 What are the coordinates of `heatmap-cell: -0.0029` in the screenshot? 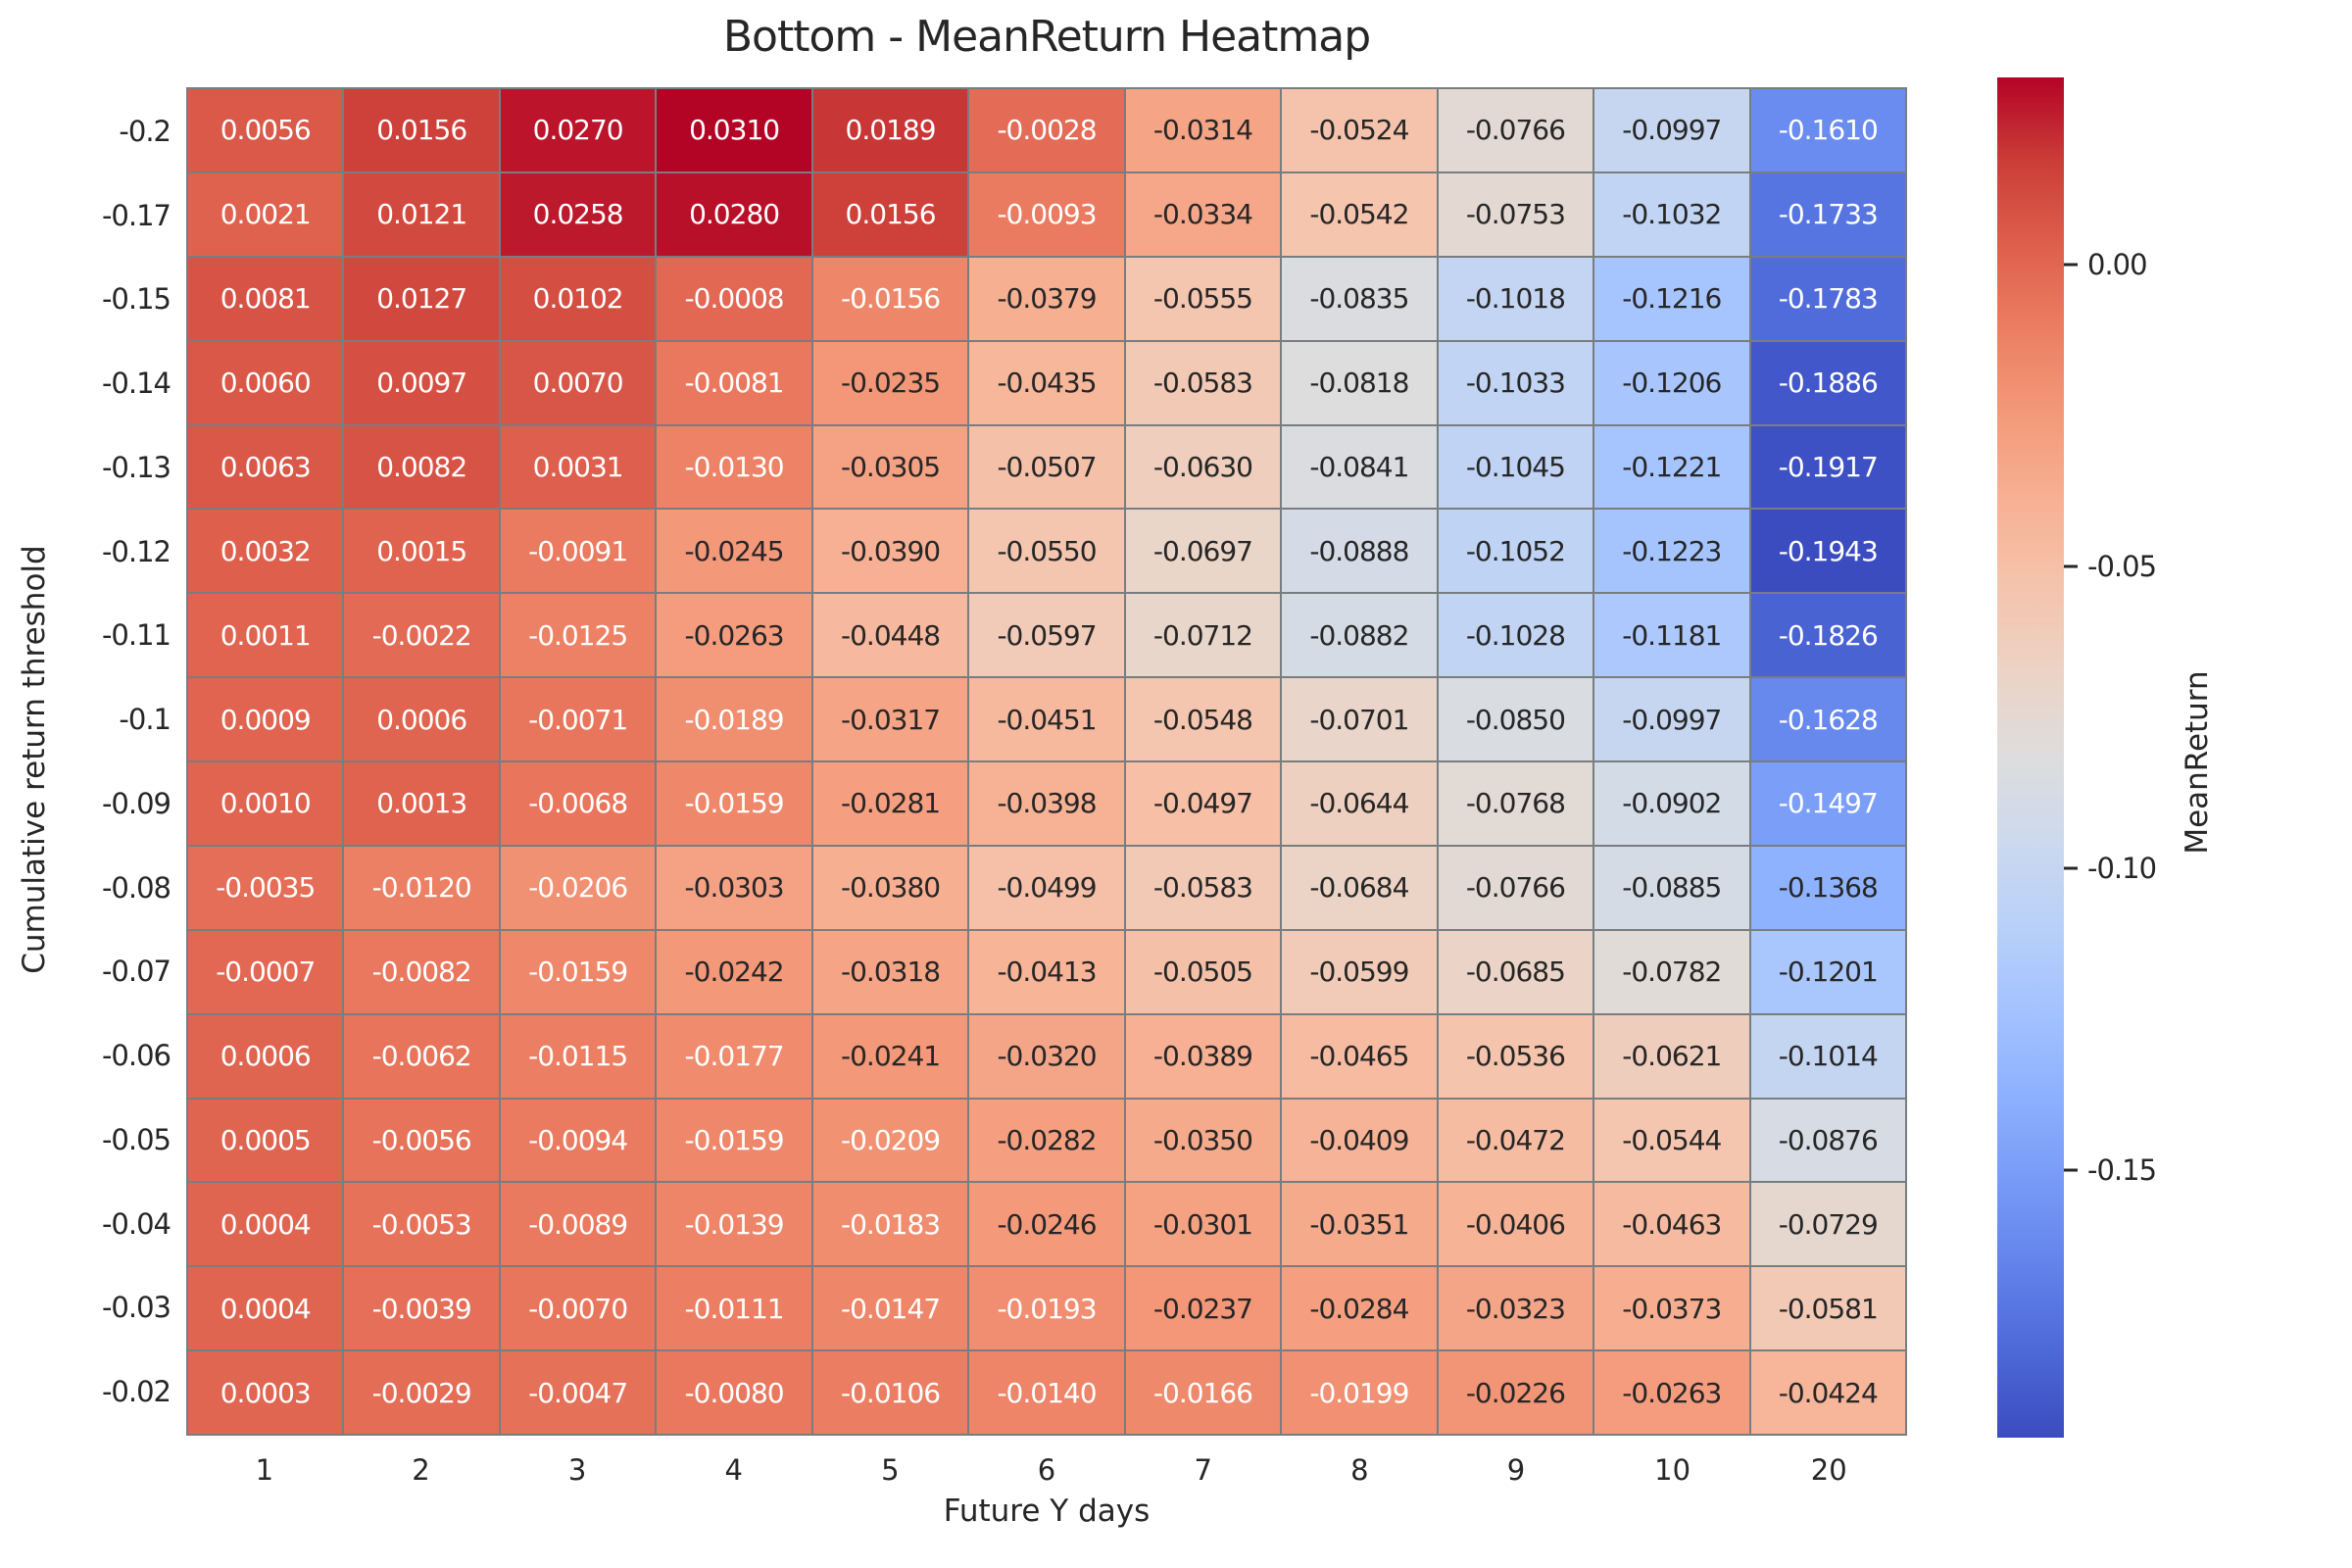 It's located at (421, 1392).